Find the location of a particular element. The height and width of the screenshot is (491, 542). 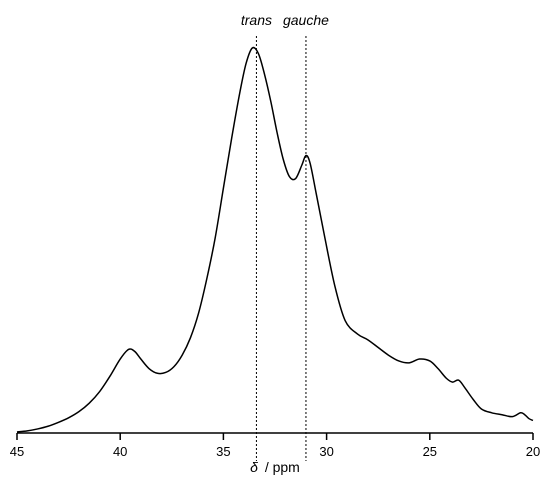

x-axis-label: δ / ppm is located at coordinates (275, 467).